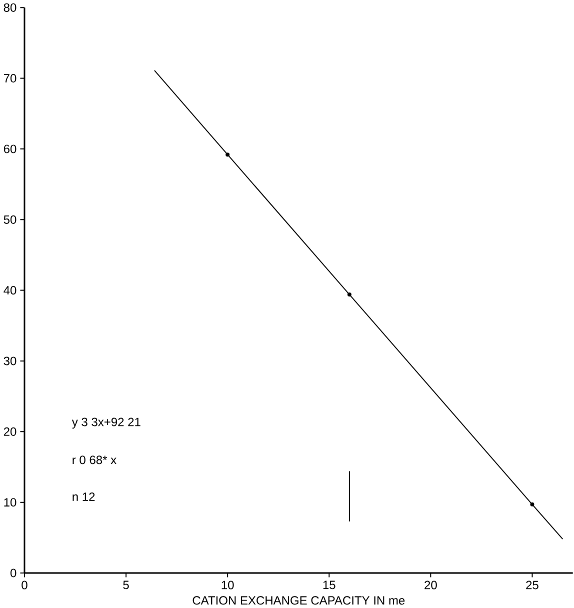 The image size is (574, 608). What do you see at coordinates (13, 573) in the screenshot?
I see `y-tick-label: 0` at bounding box center [13, 573].